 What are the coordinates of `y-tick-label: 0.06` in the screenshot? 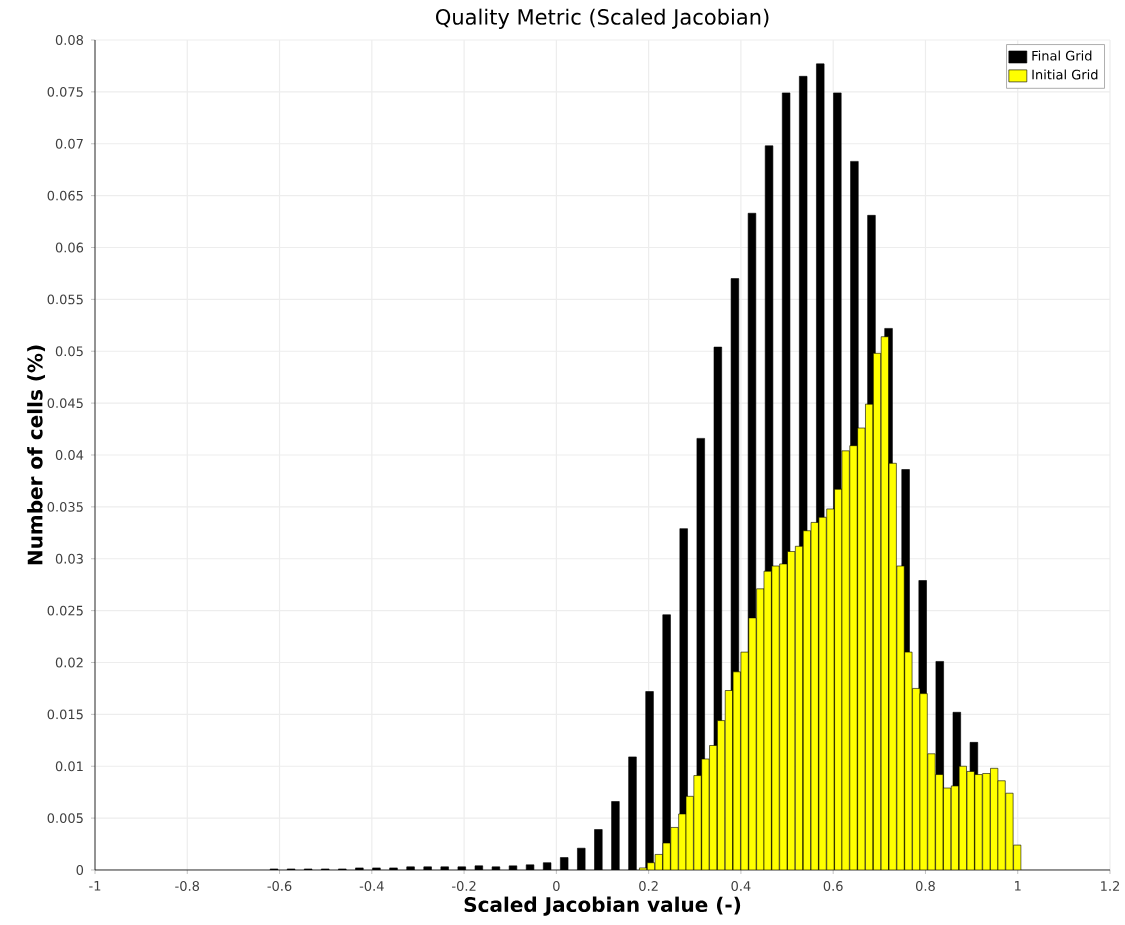 It's located at (69, 247).